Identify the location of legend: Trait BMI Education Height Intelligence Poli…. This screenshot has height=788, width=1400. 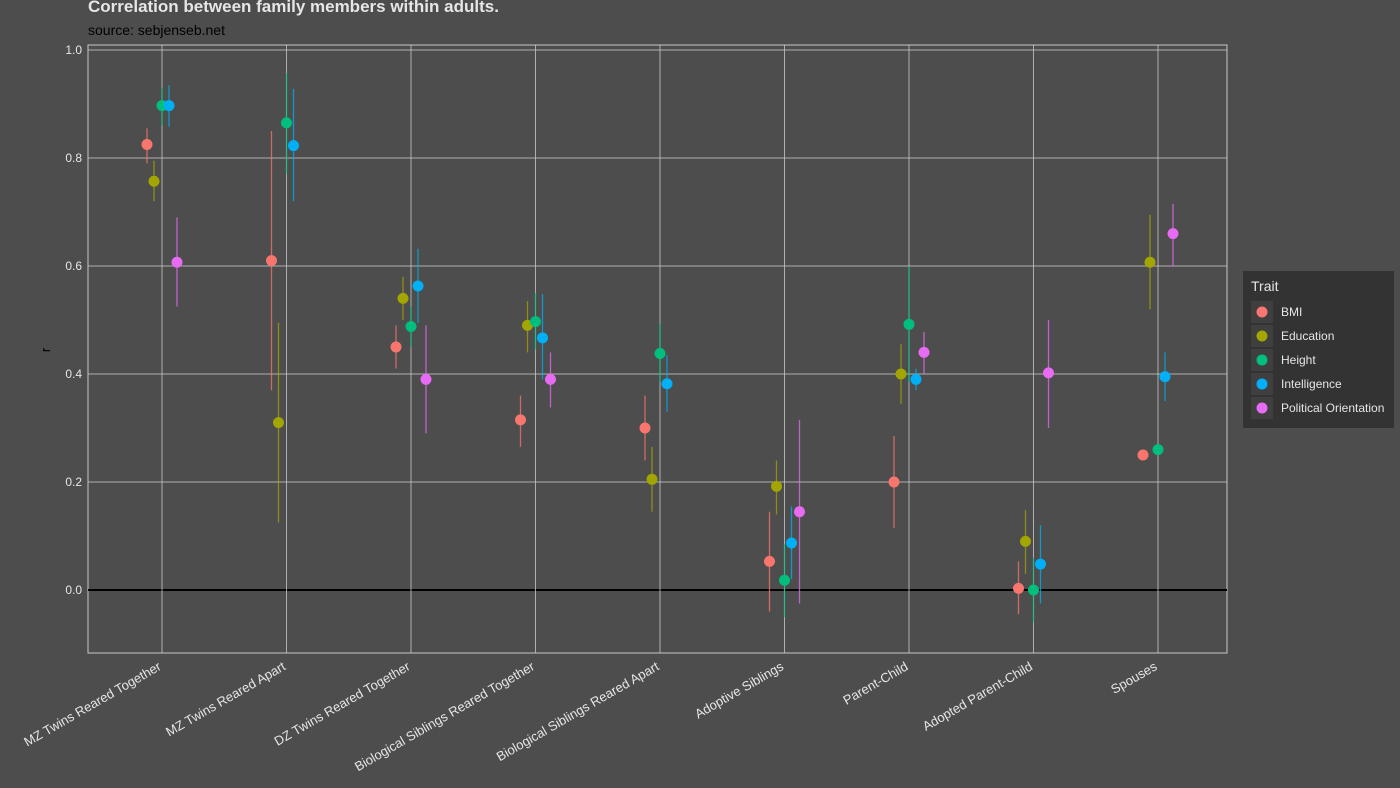
(1318, 349).